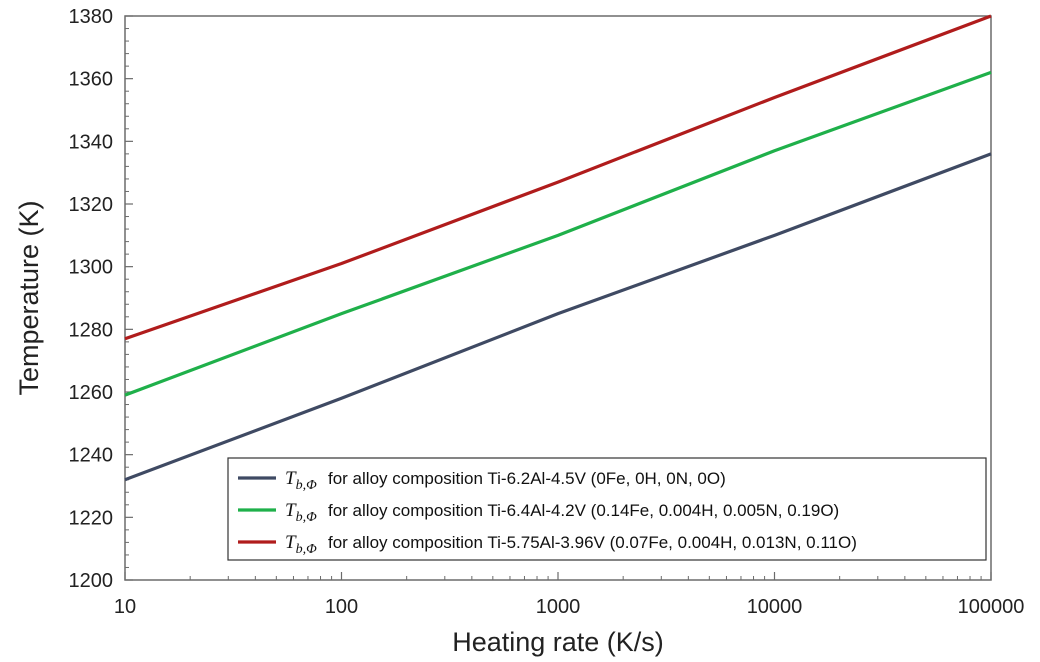 Image resolution: width=1040 pixels, height=662 pixels. Describe the element at coordinates (91, 330) in the screenshot. I see `y-tick-label: 1280` at that location.